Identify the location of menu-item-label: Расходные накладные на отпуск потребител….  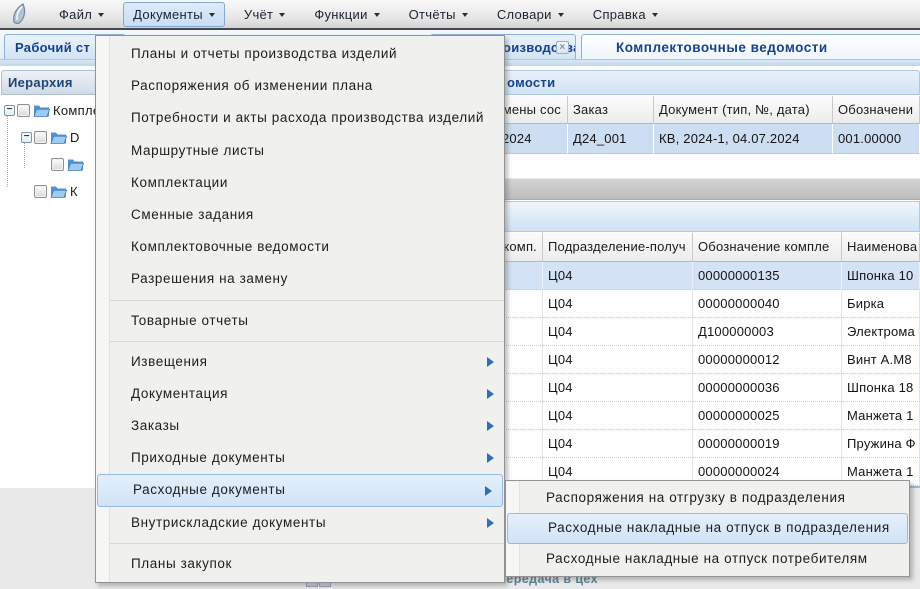
(707, 558).